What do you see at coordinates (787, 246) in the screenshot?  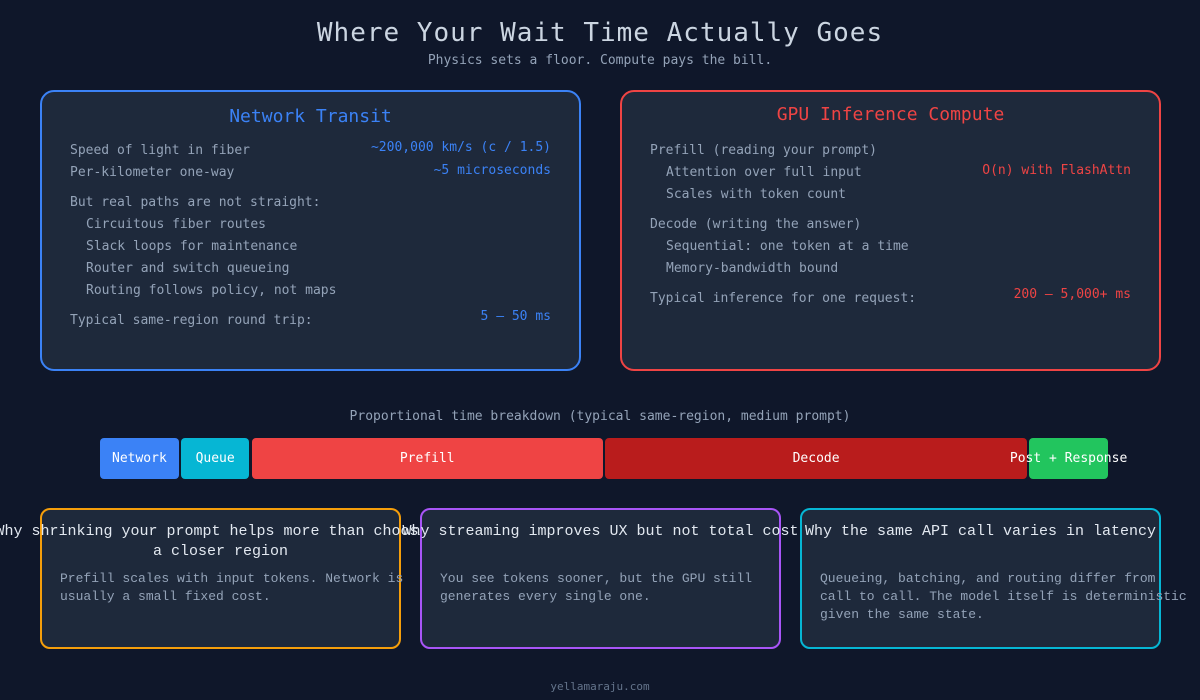 I see `decode-item: Sequential: one token at a time` at bounding box center [787, 246].